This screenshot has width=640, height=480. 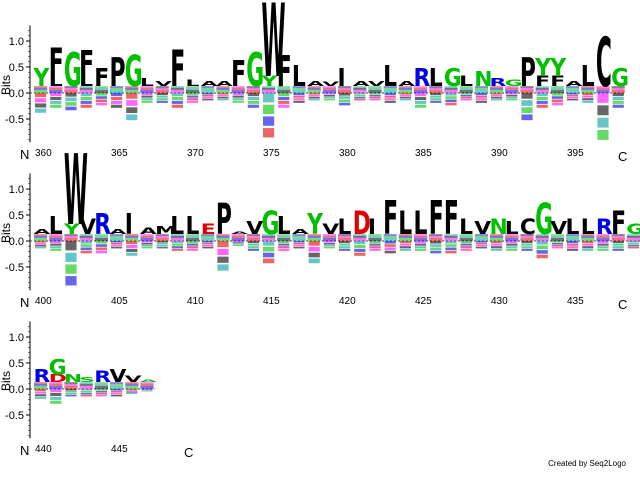 What do you see at coordinates (42, 78) in the screenshot?
I see `logo-letter: Y` at bounding box center [42, 78].